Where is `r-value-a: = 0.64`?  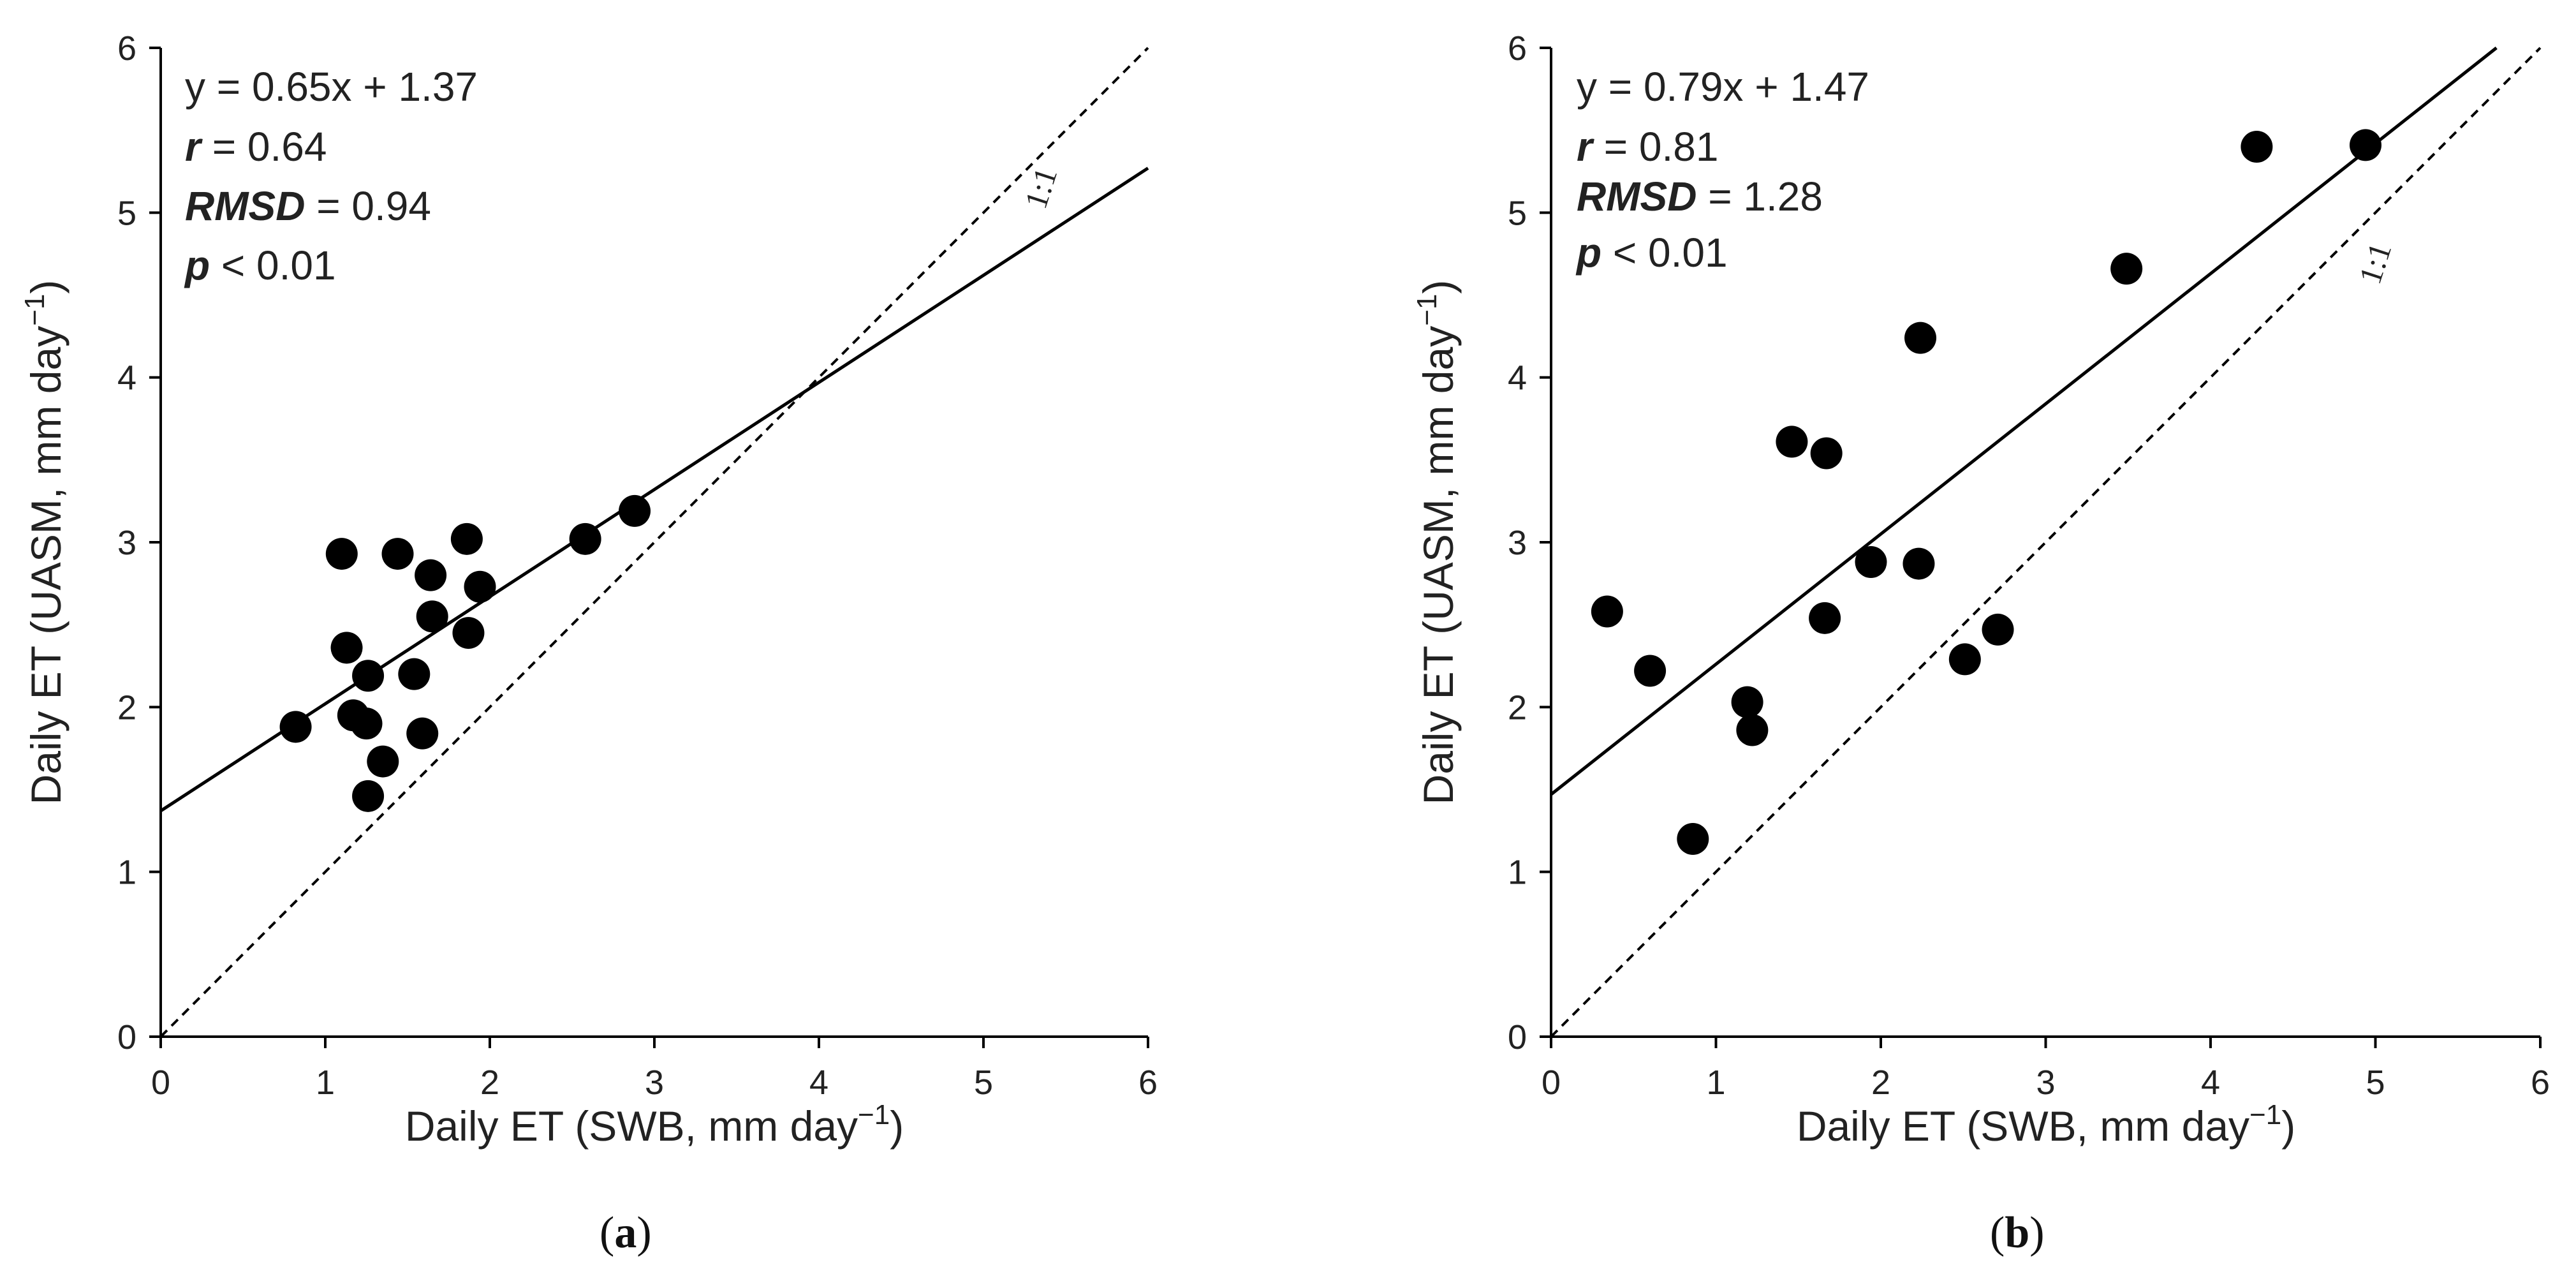
r-value-a: = 0.64 is located at coordinates (264, 147).